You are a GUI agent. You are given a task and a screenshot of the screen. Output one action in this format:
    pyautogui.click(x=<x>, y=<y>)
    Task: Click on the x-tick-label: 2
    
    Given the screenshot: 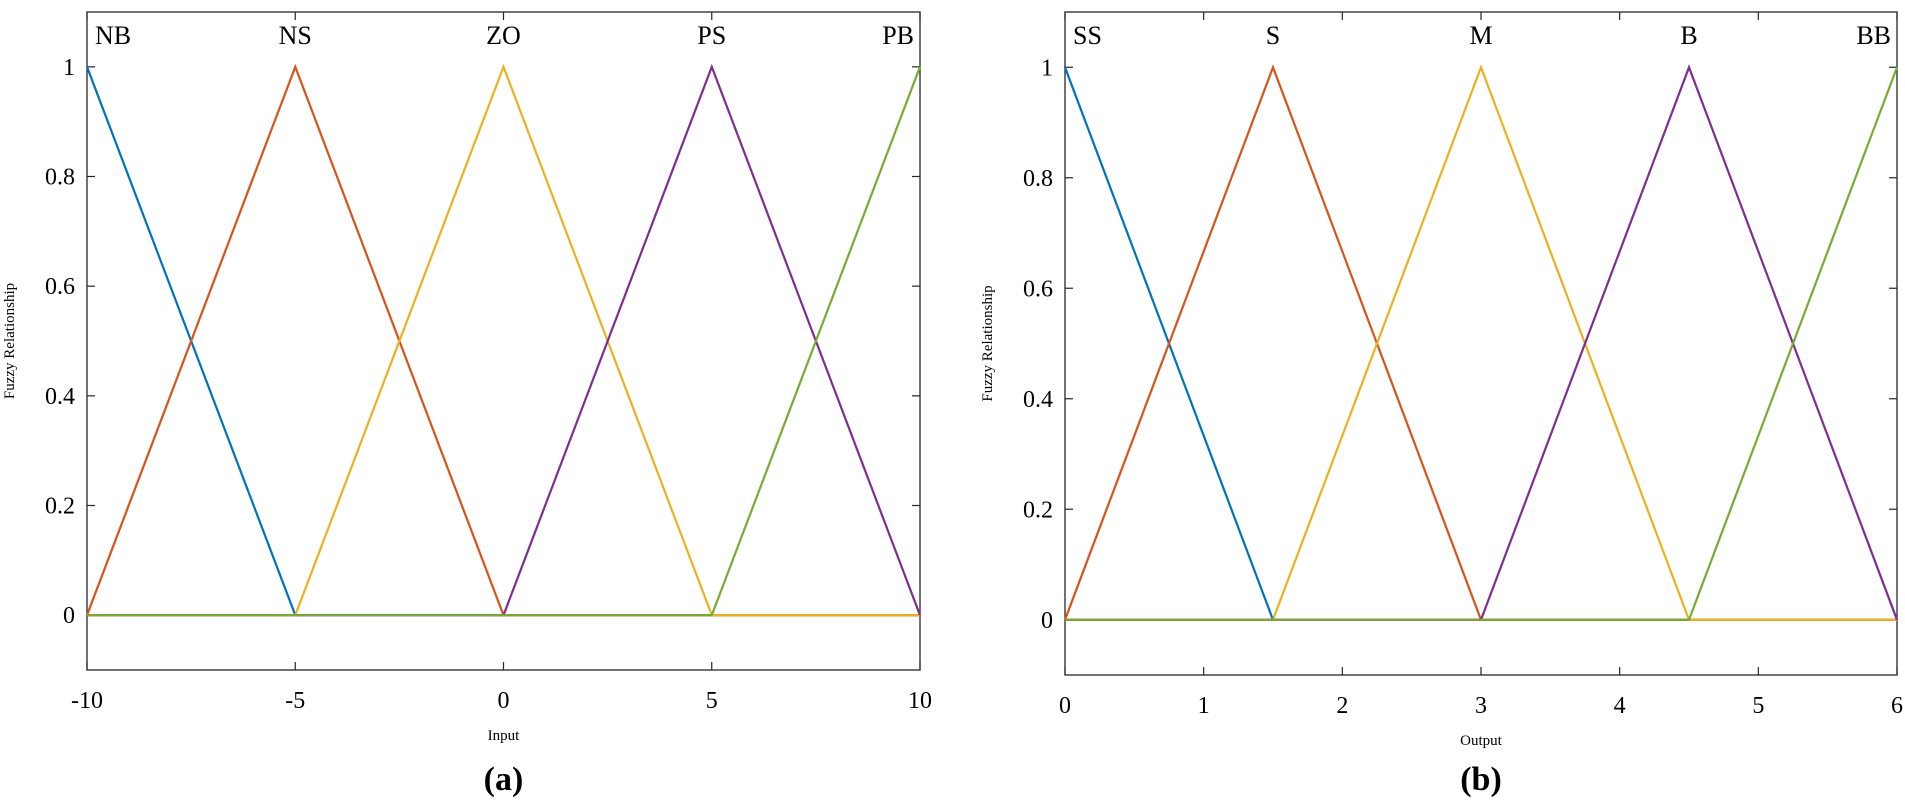 What is the action you would take?
    pyautogui.click(x=1342, y=706)
    